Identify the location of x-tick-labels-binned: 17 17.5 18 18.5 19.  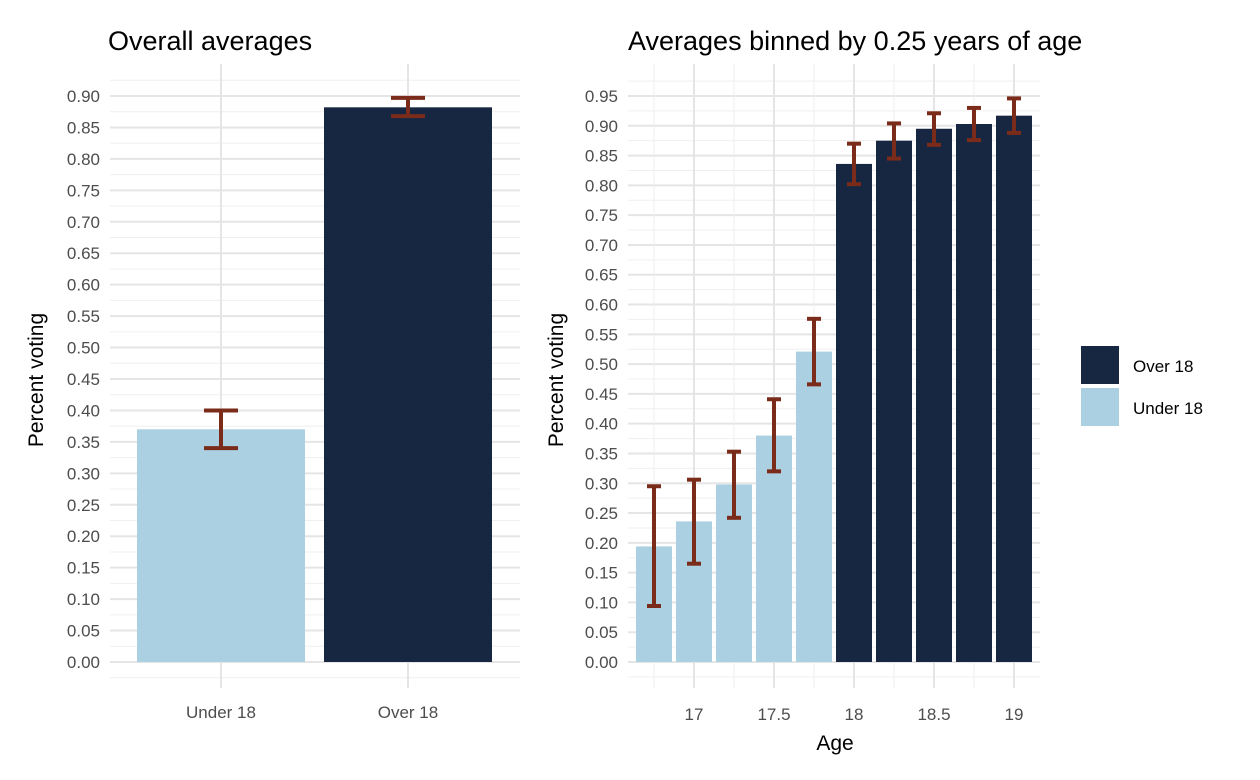
(854, 714).